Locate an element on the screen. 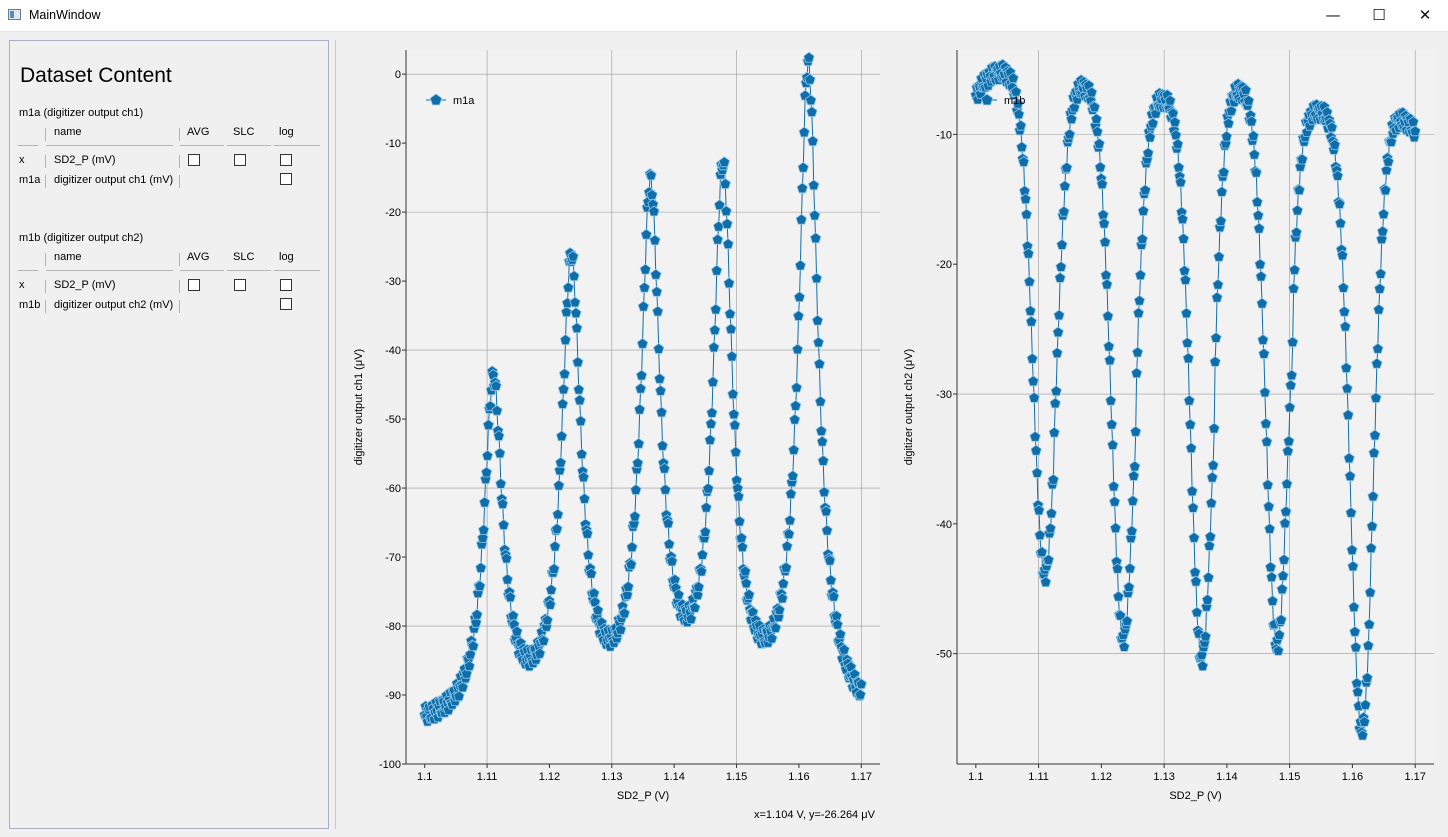 The height and width of the screenshot is (837, 1448). log-checkbox-m1a is located at coordinates (286, 179).